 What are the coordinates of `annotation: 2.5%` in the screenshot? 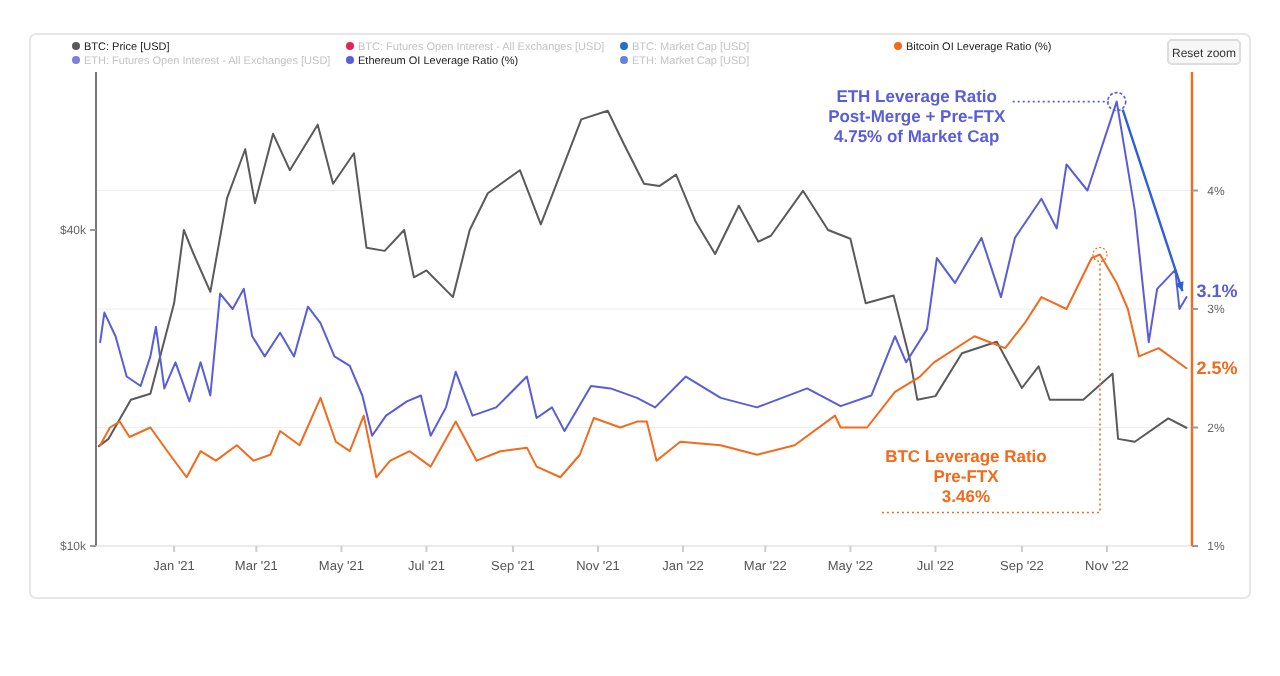 It's located at (1217, 368).